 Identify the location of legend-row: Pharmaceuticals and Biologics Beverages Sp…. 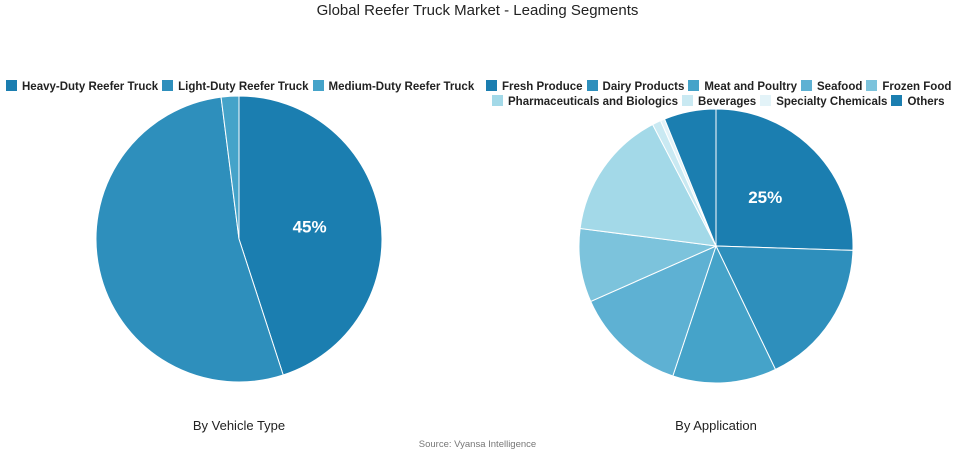
(720, 102).